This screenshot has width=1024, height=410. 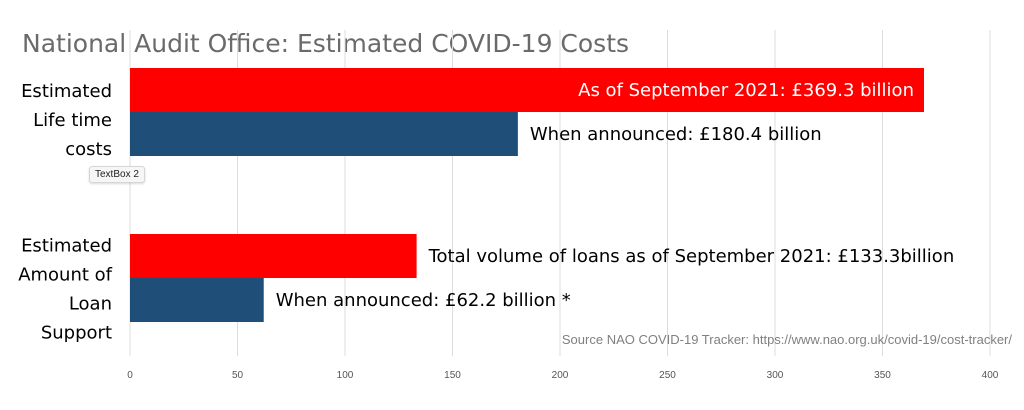 What do you see at coordinates (345, 375) in the screenshot?
I see `x-tick-label: 100` at bounding box center [345, 375].